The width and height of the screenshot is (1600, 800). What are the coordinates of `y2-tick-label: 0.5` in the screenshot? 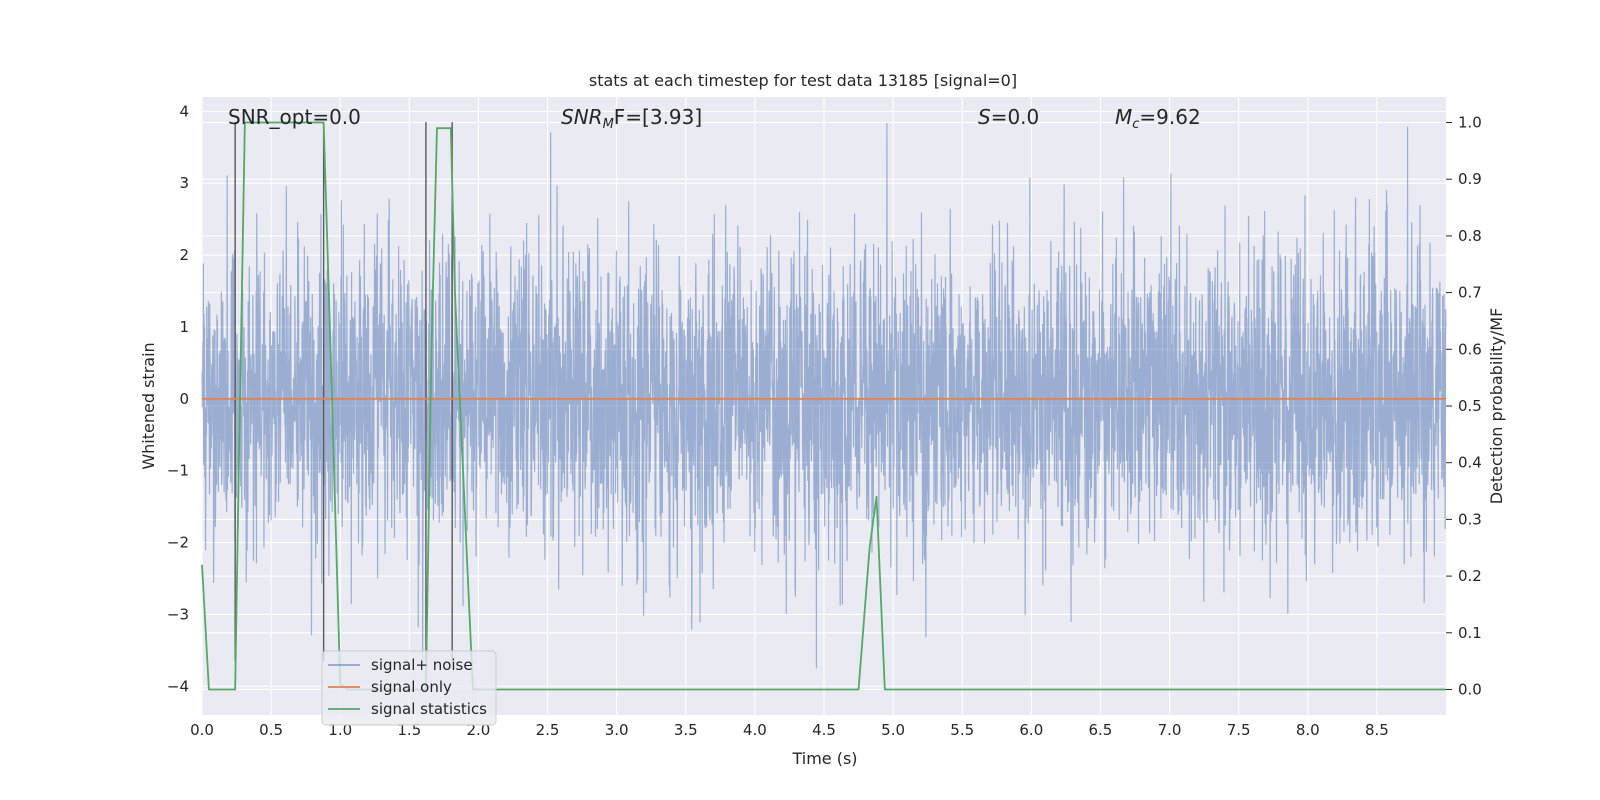 It's located at (1470, 406).